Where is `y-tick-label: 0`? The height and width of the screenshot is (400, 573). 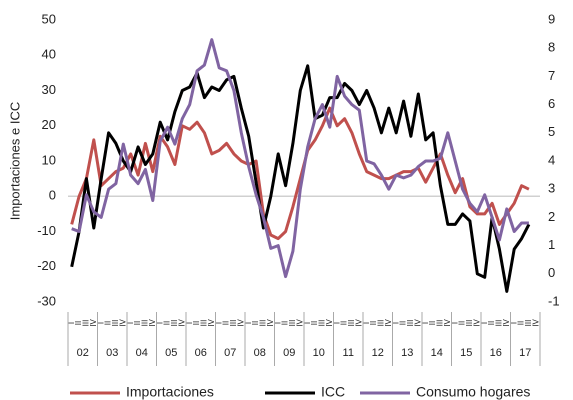 y-tick-label: 0 is located at coordinates (52, 195).